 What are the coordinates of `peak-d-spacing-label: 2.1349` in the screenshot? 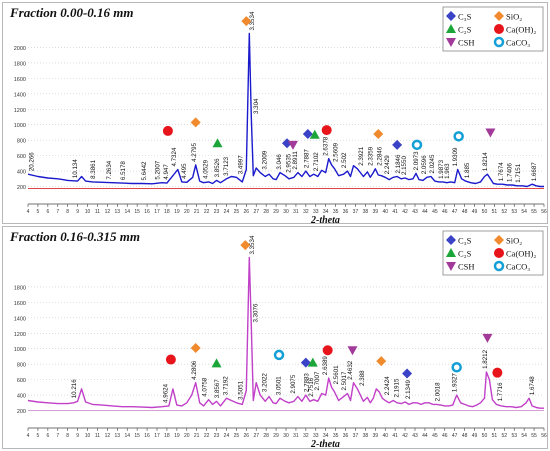 It's located at (408, 389).